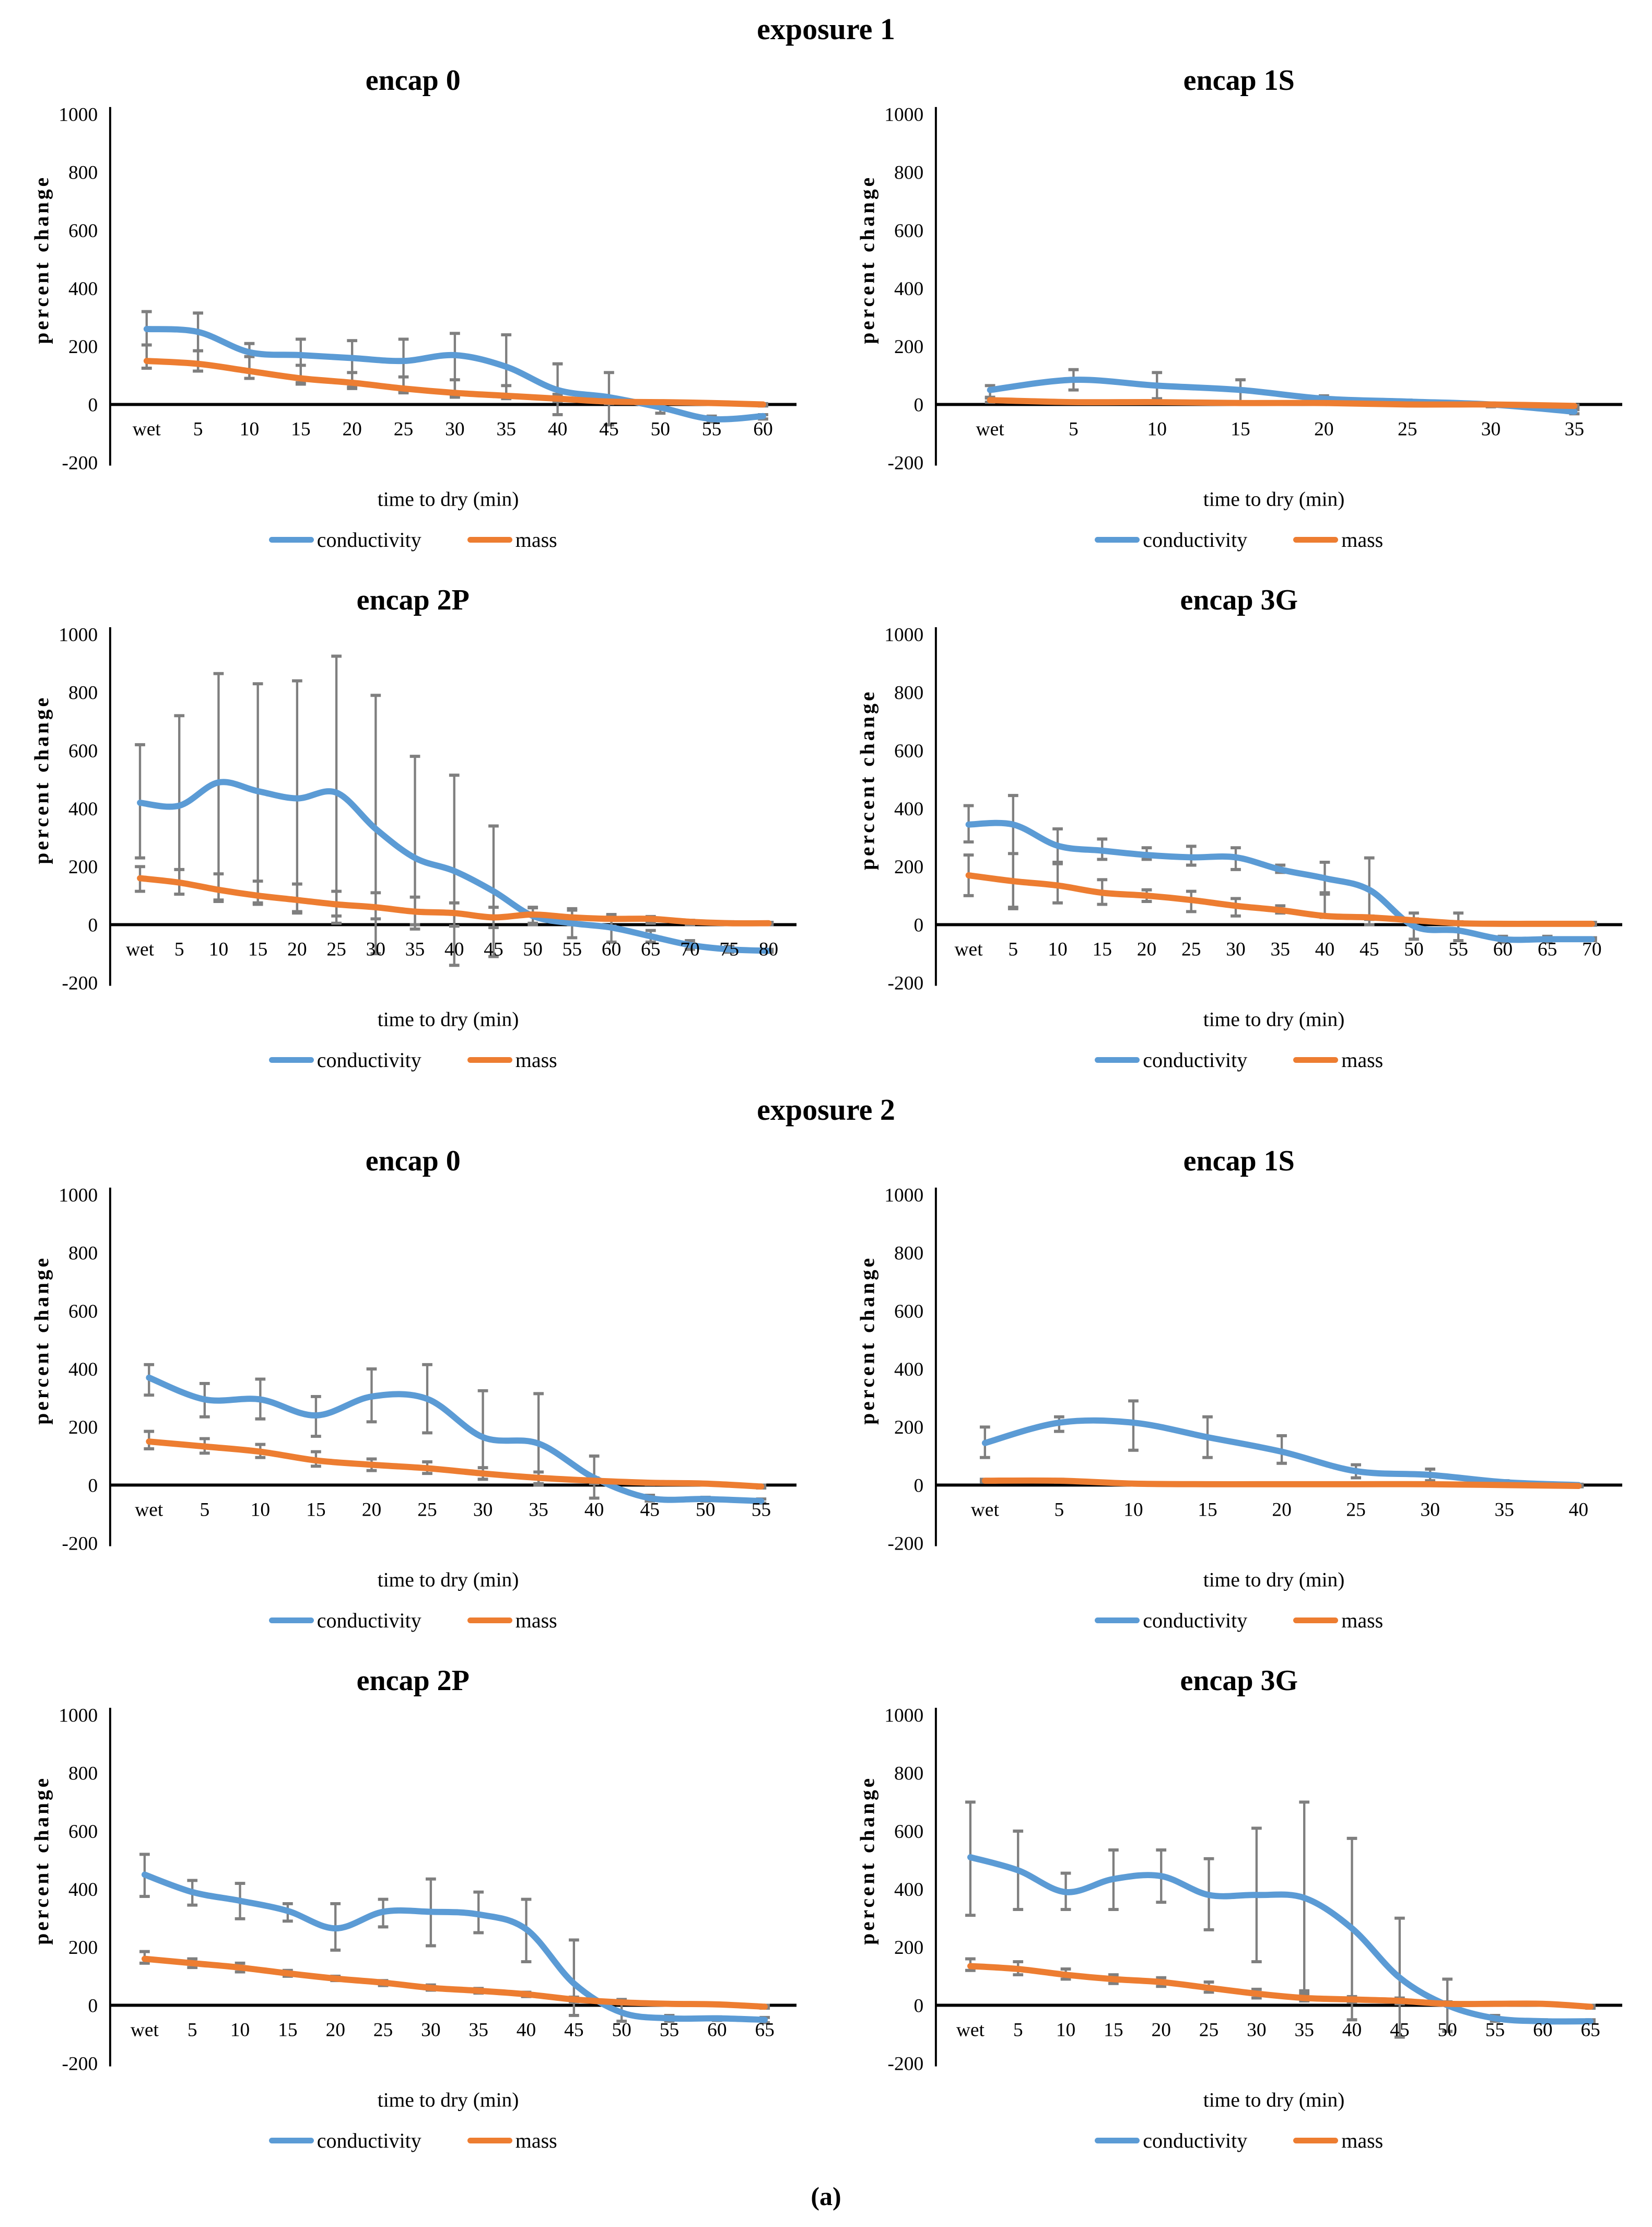 This screenshot has width=1652, height=2227. Describe the element at coordinates (826, 30) in the screenshot. I see `section-title-exposure-1: exposure 1` at that location.